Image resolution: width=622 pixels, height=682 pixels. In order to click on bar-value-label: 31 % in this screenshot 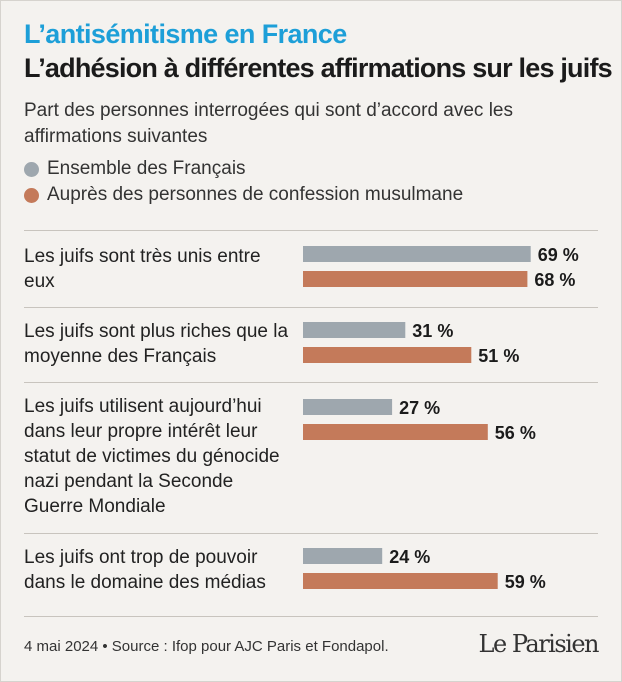, I will do `click(432, 331)`.